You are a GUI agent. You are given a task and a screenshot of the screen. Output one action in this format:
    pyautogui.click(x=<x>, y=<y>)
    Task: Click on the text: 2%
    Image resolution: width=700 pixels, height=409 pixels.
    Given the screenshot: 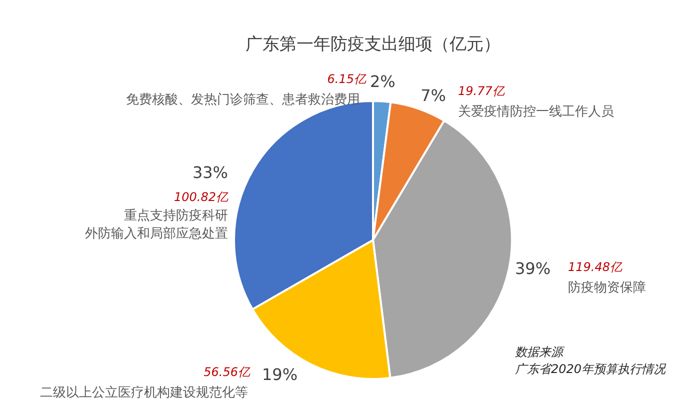 What is the action you would take?
    pyautogui.click(x=383, y=82)
    